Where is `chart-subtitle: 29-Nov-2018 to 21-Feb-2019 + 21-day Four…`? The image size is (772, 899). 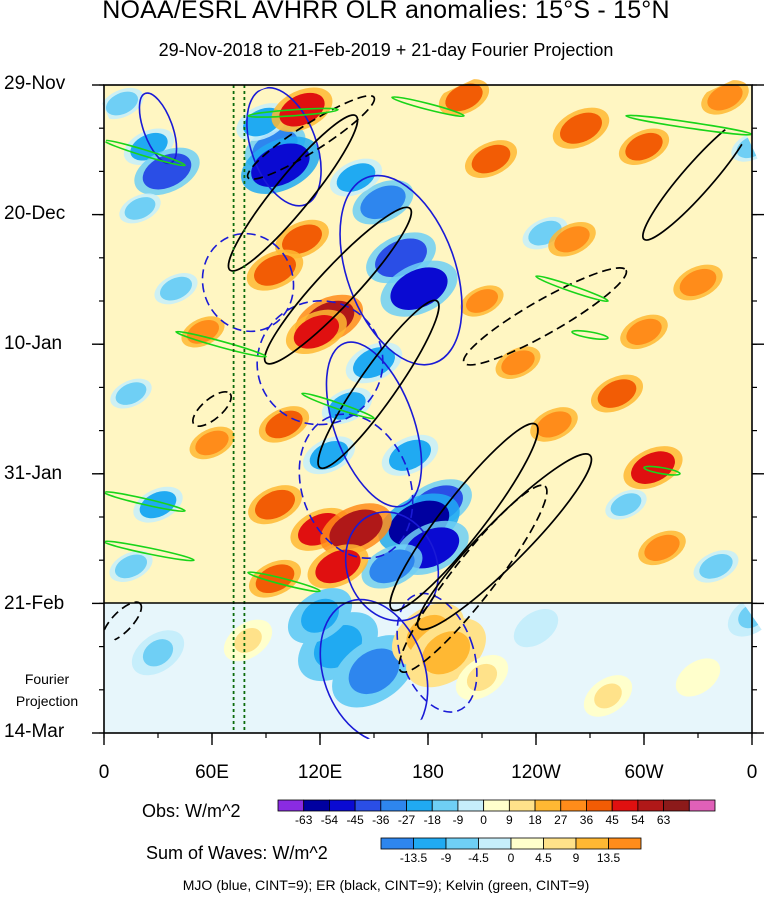 chart-subtitle: 29-Nov-2018 to 21-Feb-2019 + 21-day Four… is located at coordinates (386, 50).